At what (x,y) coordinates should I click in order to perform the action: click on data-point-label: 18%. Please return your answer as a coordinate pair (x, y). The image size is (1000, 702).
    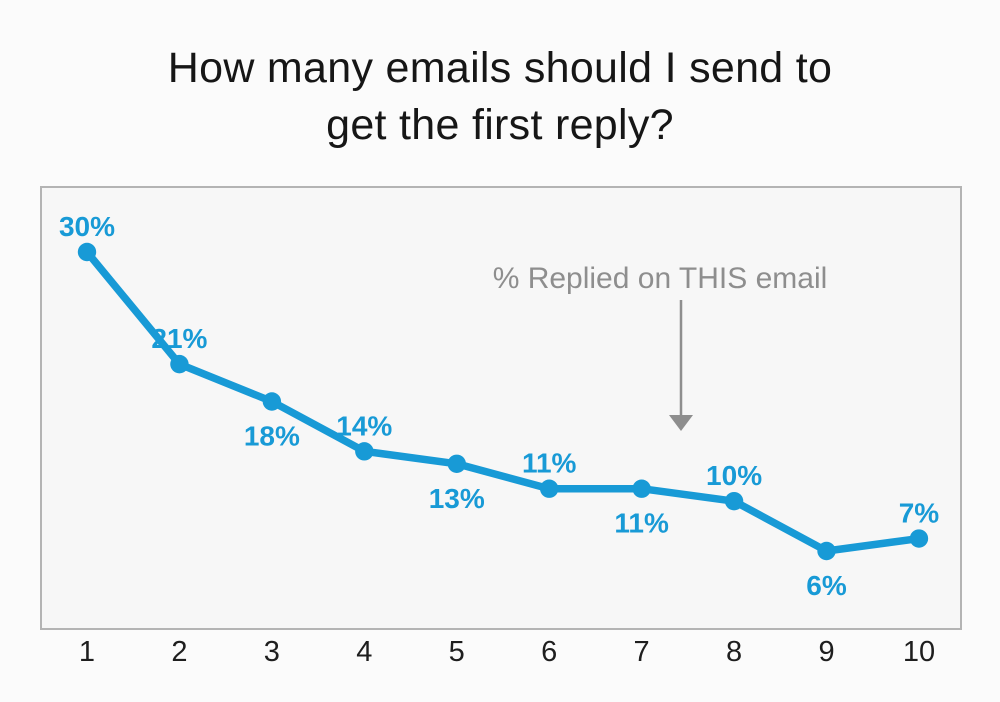
    Looking at the image, I should click on (272, 435).